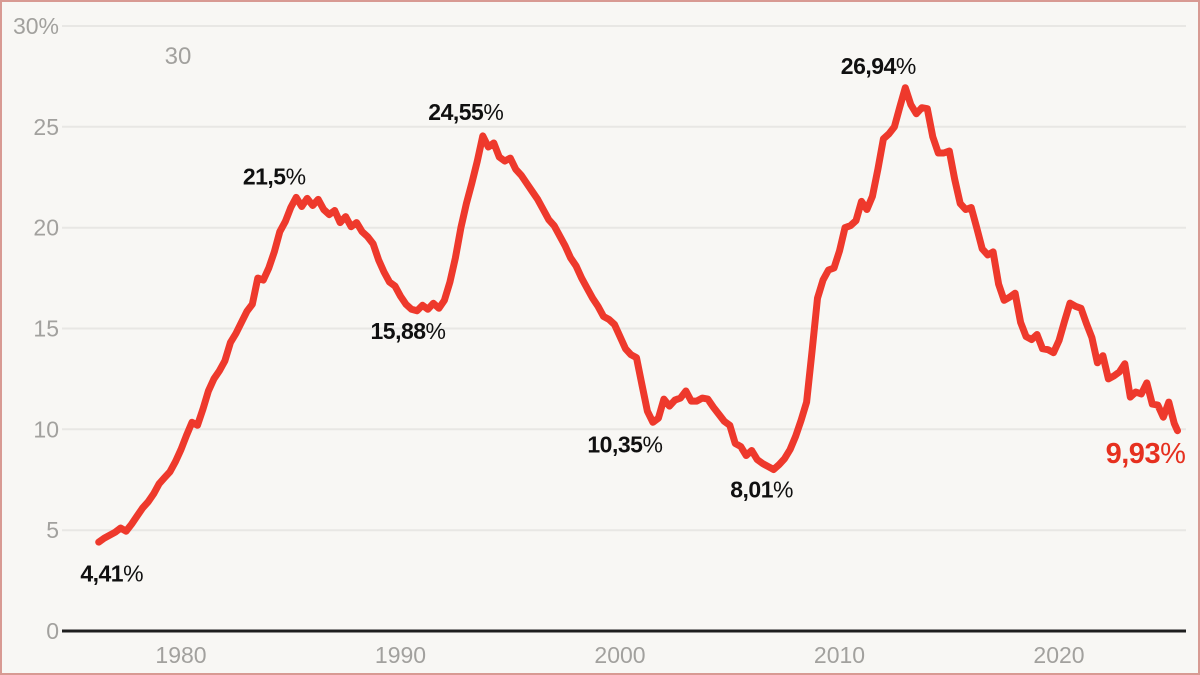  What do you see at coordinates (407, 331) in the screenshot?
I see `annotation-trough-1990: 15,88%` at bounding box center [407, 331].